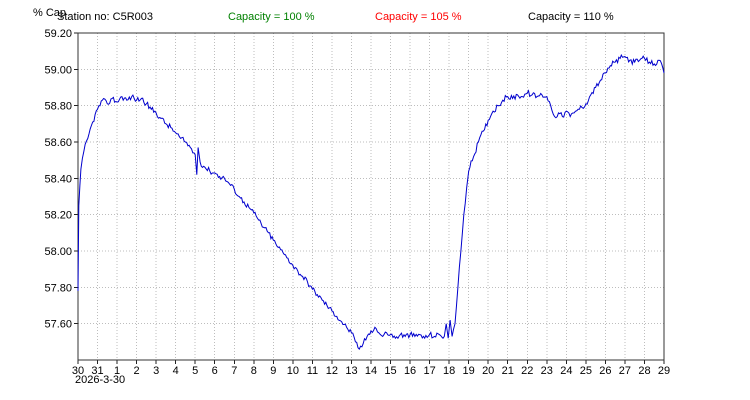 This screenshot has width=750, height=400. I want to click on svg-text: 21, so click(508, 371).